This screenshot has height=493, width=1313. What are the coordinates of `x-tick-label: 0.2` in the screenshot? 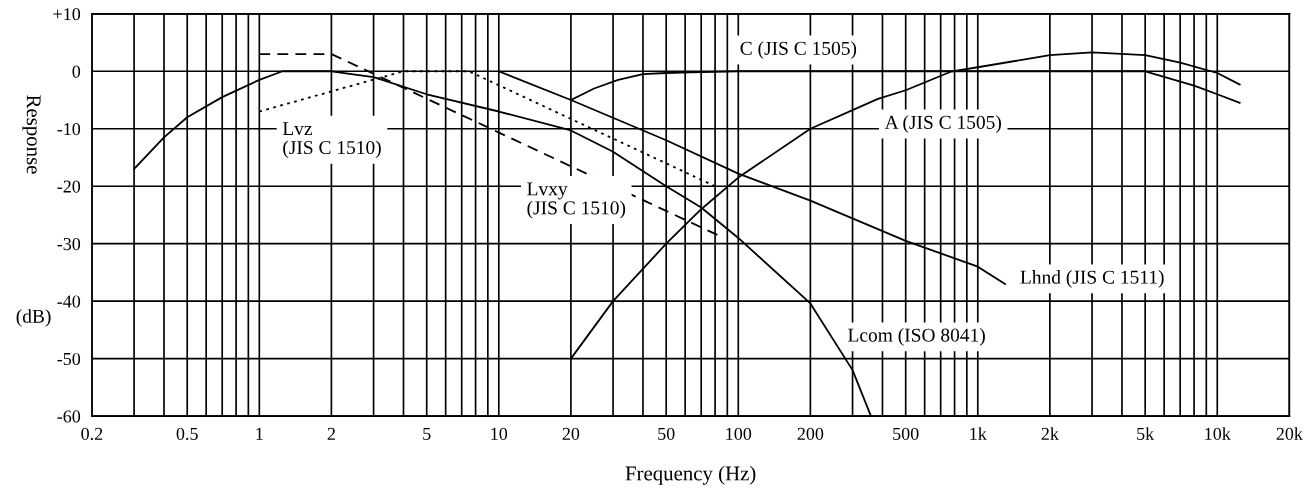 It's located at (92, 433).